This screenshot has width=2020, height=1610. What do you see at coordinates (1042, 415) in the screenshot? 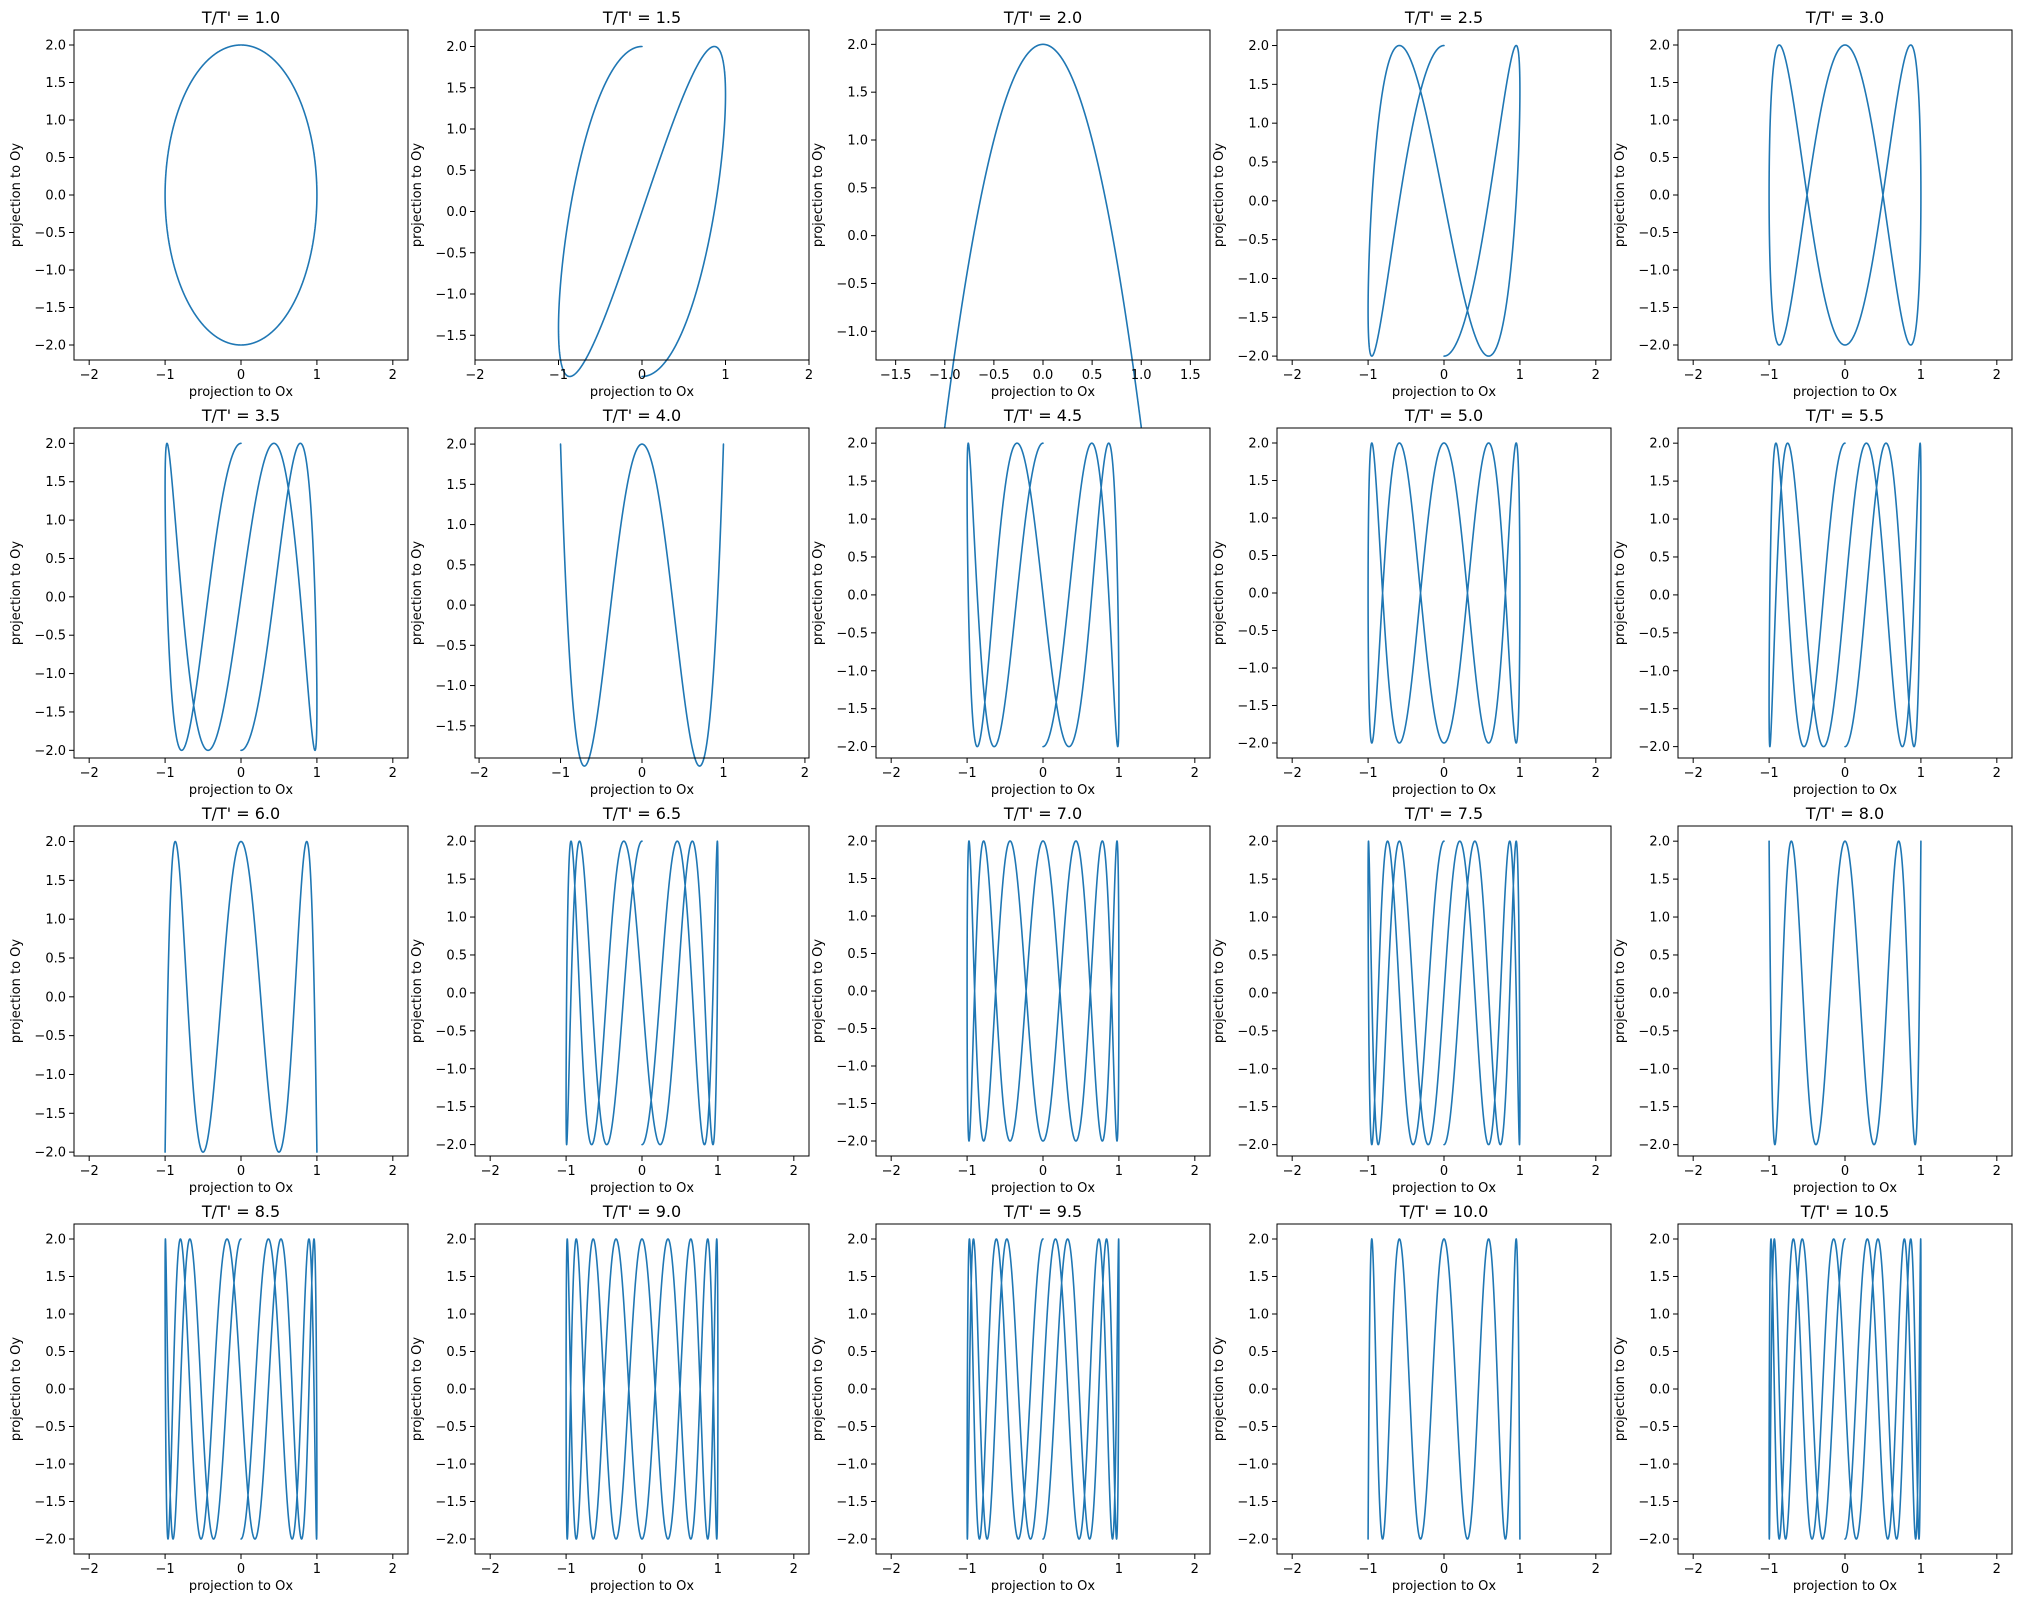
I see `subplot-title: T/T' = 4.5` at bounding box center [1042, 415].